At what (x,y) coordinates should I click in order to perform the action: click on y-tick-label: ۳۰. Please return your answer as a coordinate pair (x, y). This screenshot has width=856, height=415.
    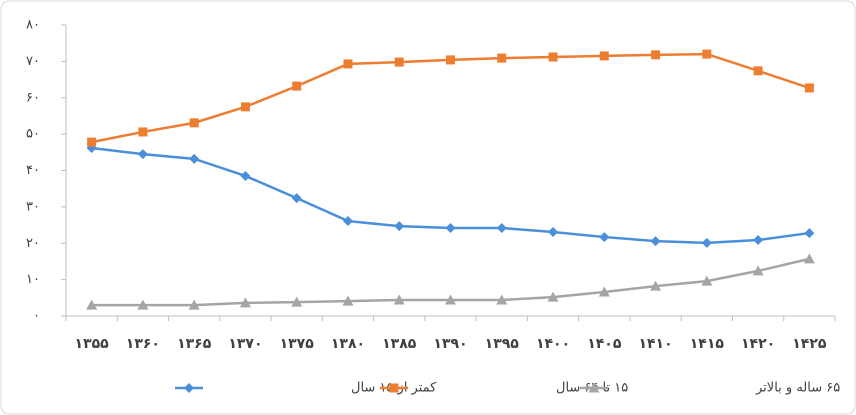
    Looking at the image, I should click on (33, 206).